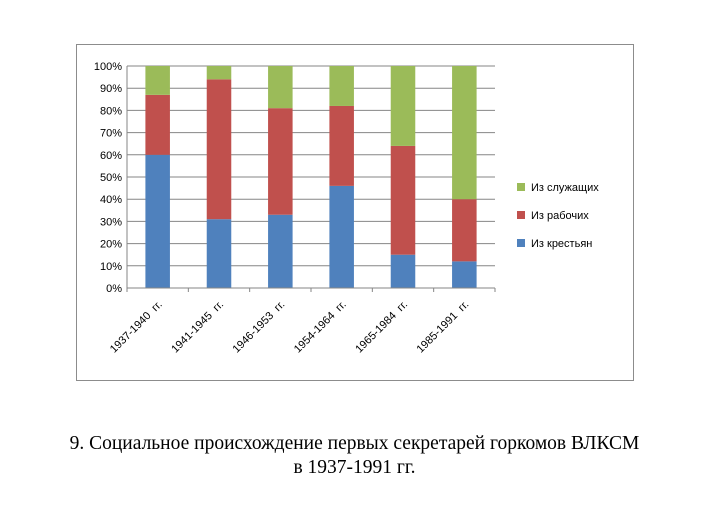  I want to click on y-tick-label: 10%, so click(111, 267).